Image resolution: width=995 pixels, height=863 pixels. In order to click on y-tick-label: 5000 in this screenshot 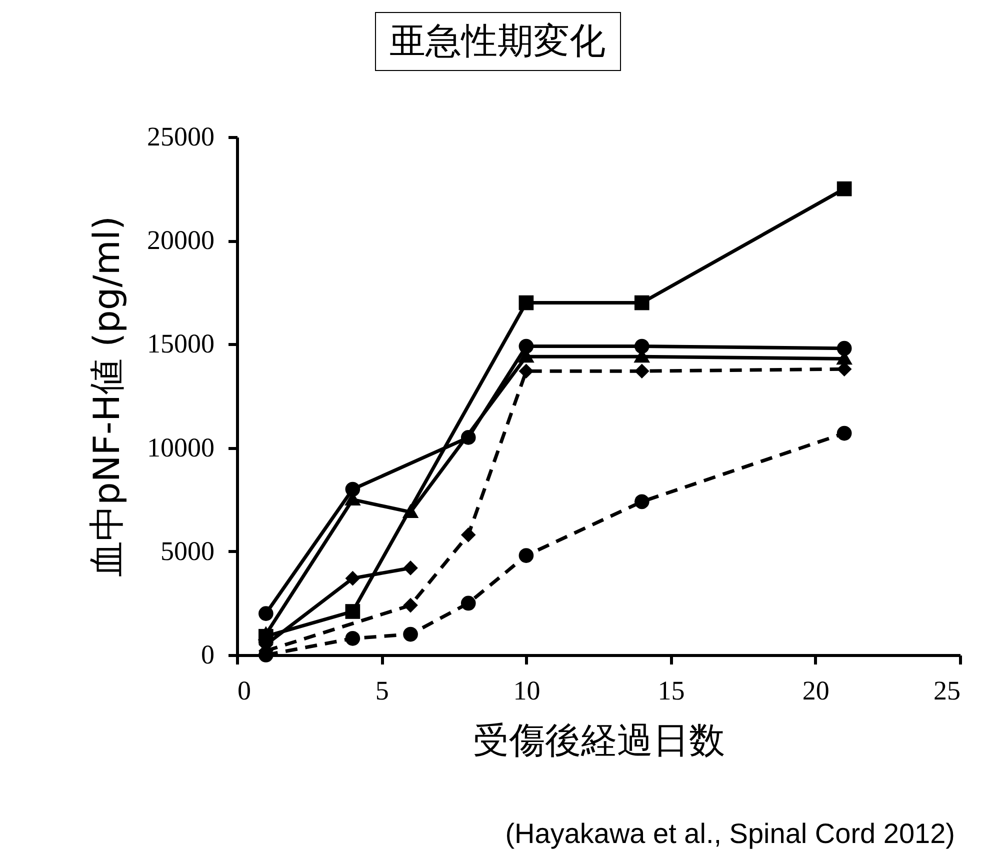, I will do `click(187, 551)`.